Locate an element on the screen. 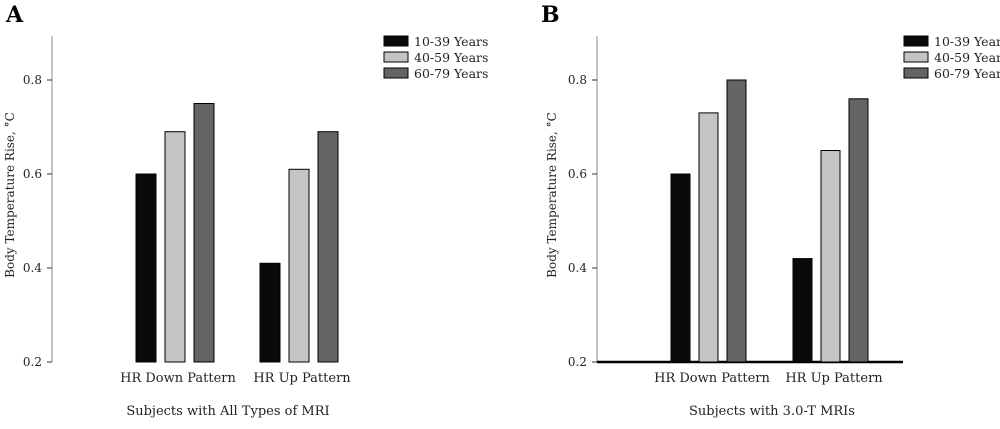  x-axis-title: Subjects with All Types of MRI is located at coordinates (227, 411).